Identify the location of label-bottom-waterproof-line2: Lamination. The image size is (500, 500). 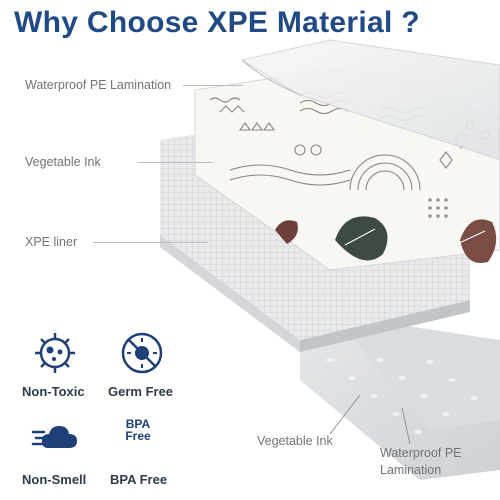
(411, 470).